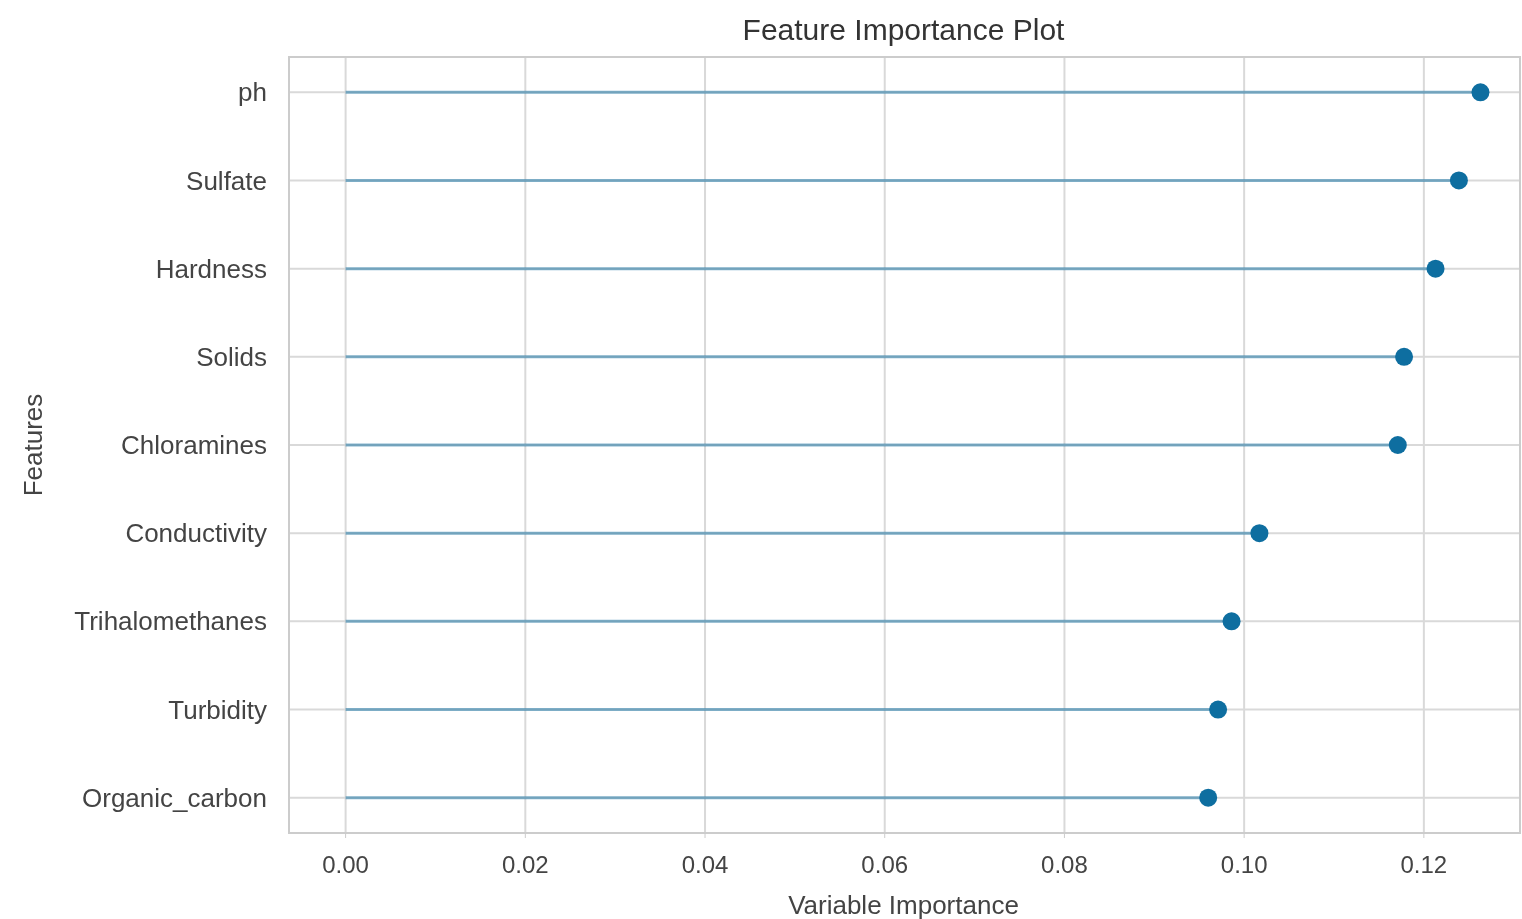 This screenshot has height=919, width=1522. What do you see at coordinates (1244, 864) in the screenshot?
I see `x-tick-label: 0.10` at bounding box center [1244, 864].